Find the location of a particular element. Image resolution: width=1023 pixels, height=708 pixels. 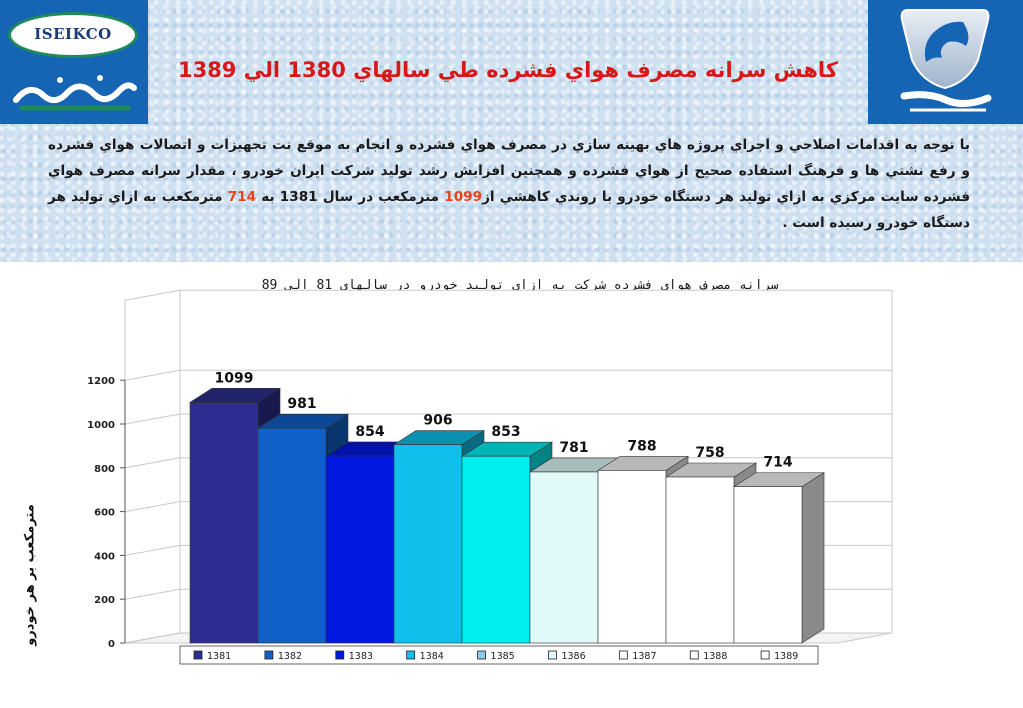

legend-label-1389: 1389 is located at coordinates (786, 656).